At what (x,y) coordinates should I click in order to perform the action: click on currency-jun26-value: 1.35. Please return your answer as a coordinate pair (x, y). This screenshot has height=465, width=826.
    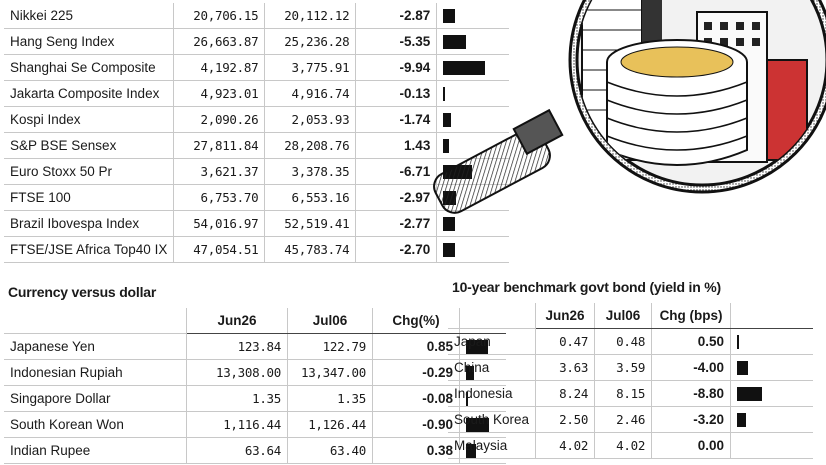
    Looking at the image, I should click on (237, 398).